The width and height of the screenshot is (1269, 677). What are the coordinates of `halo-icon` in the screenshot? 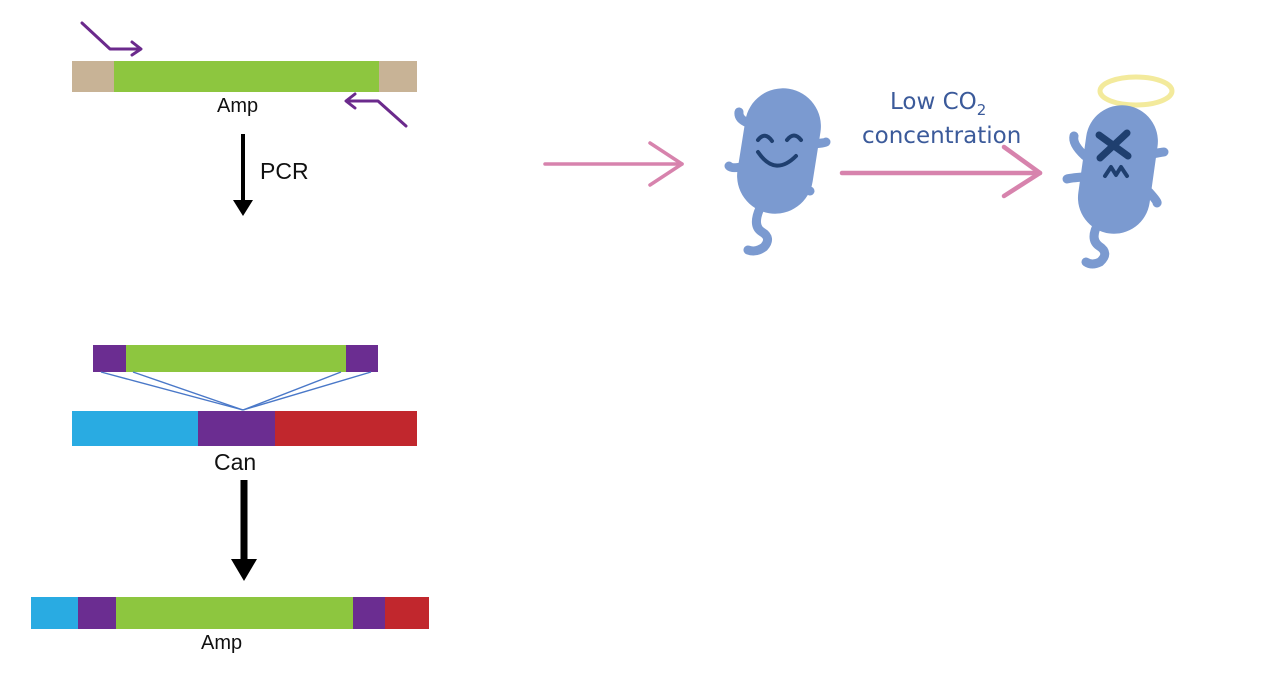 It's located at (1136, 91).